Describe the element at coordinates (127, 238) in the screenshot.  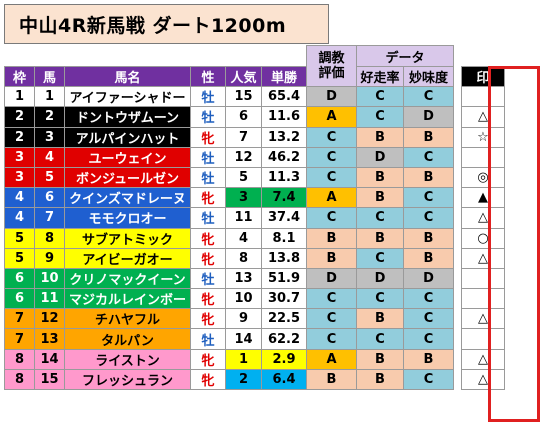
I see `horse-name: サブアトミック` at that location.